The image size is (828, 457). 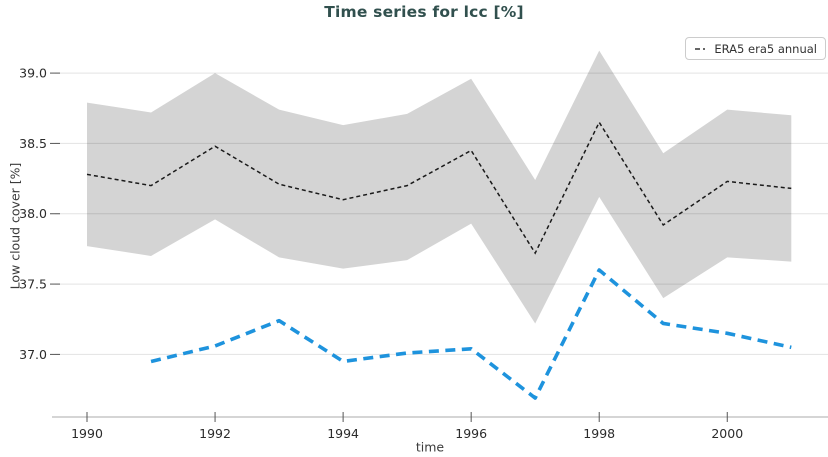 What do you see at coordinates (430, 447) in the screenshot?
I see `x-axis-label: time` at bounding box center [430, 447].